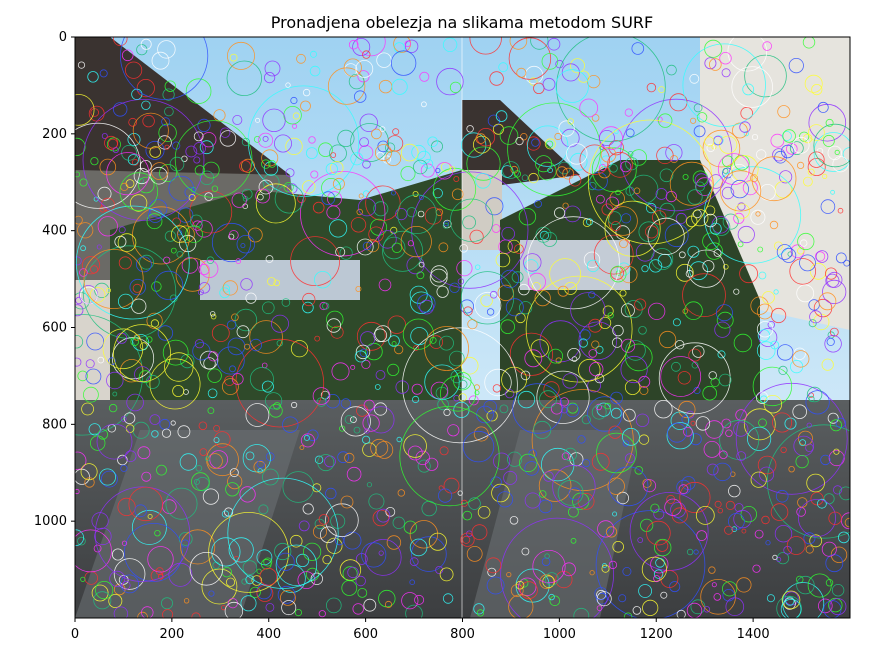  Describe the element at coordinates (462, 634) in the screenshot. I see `x-tick-label: 800` at that location.